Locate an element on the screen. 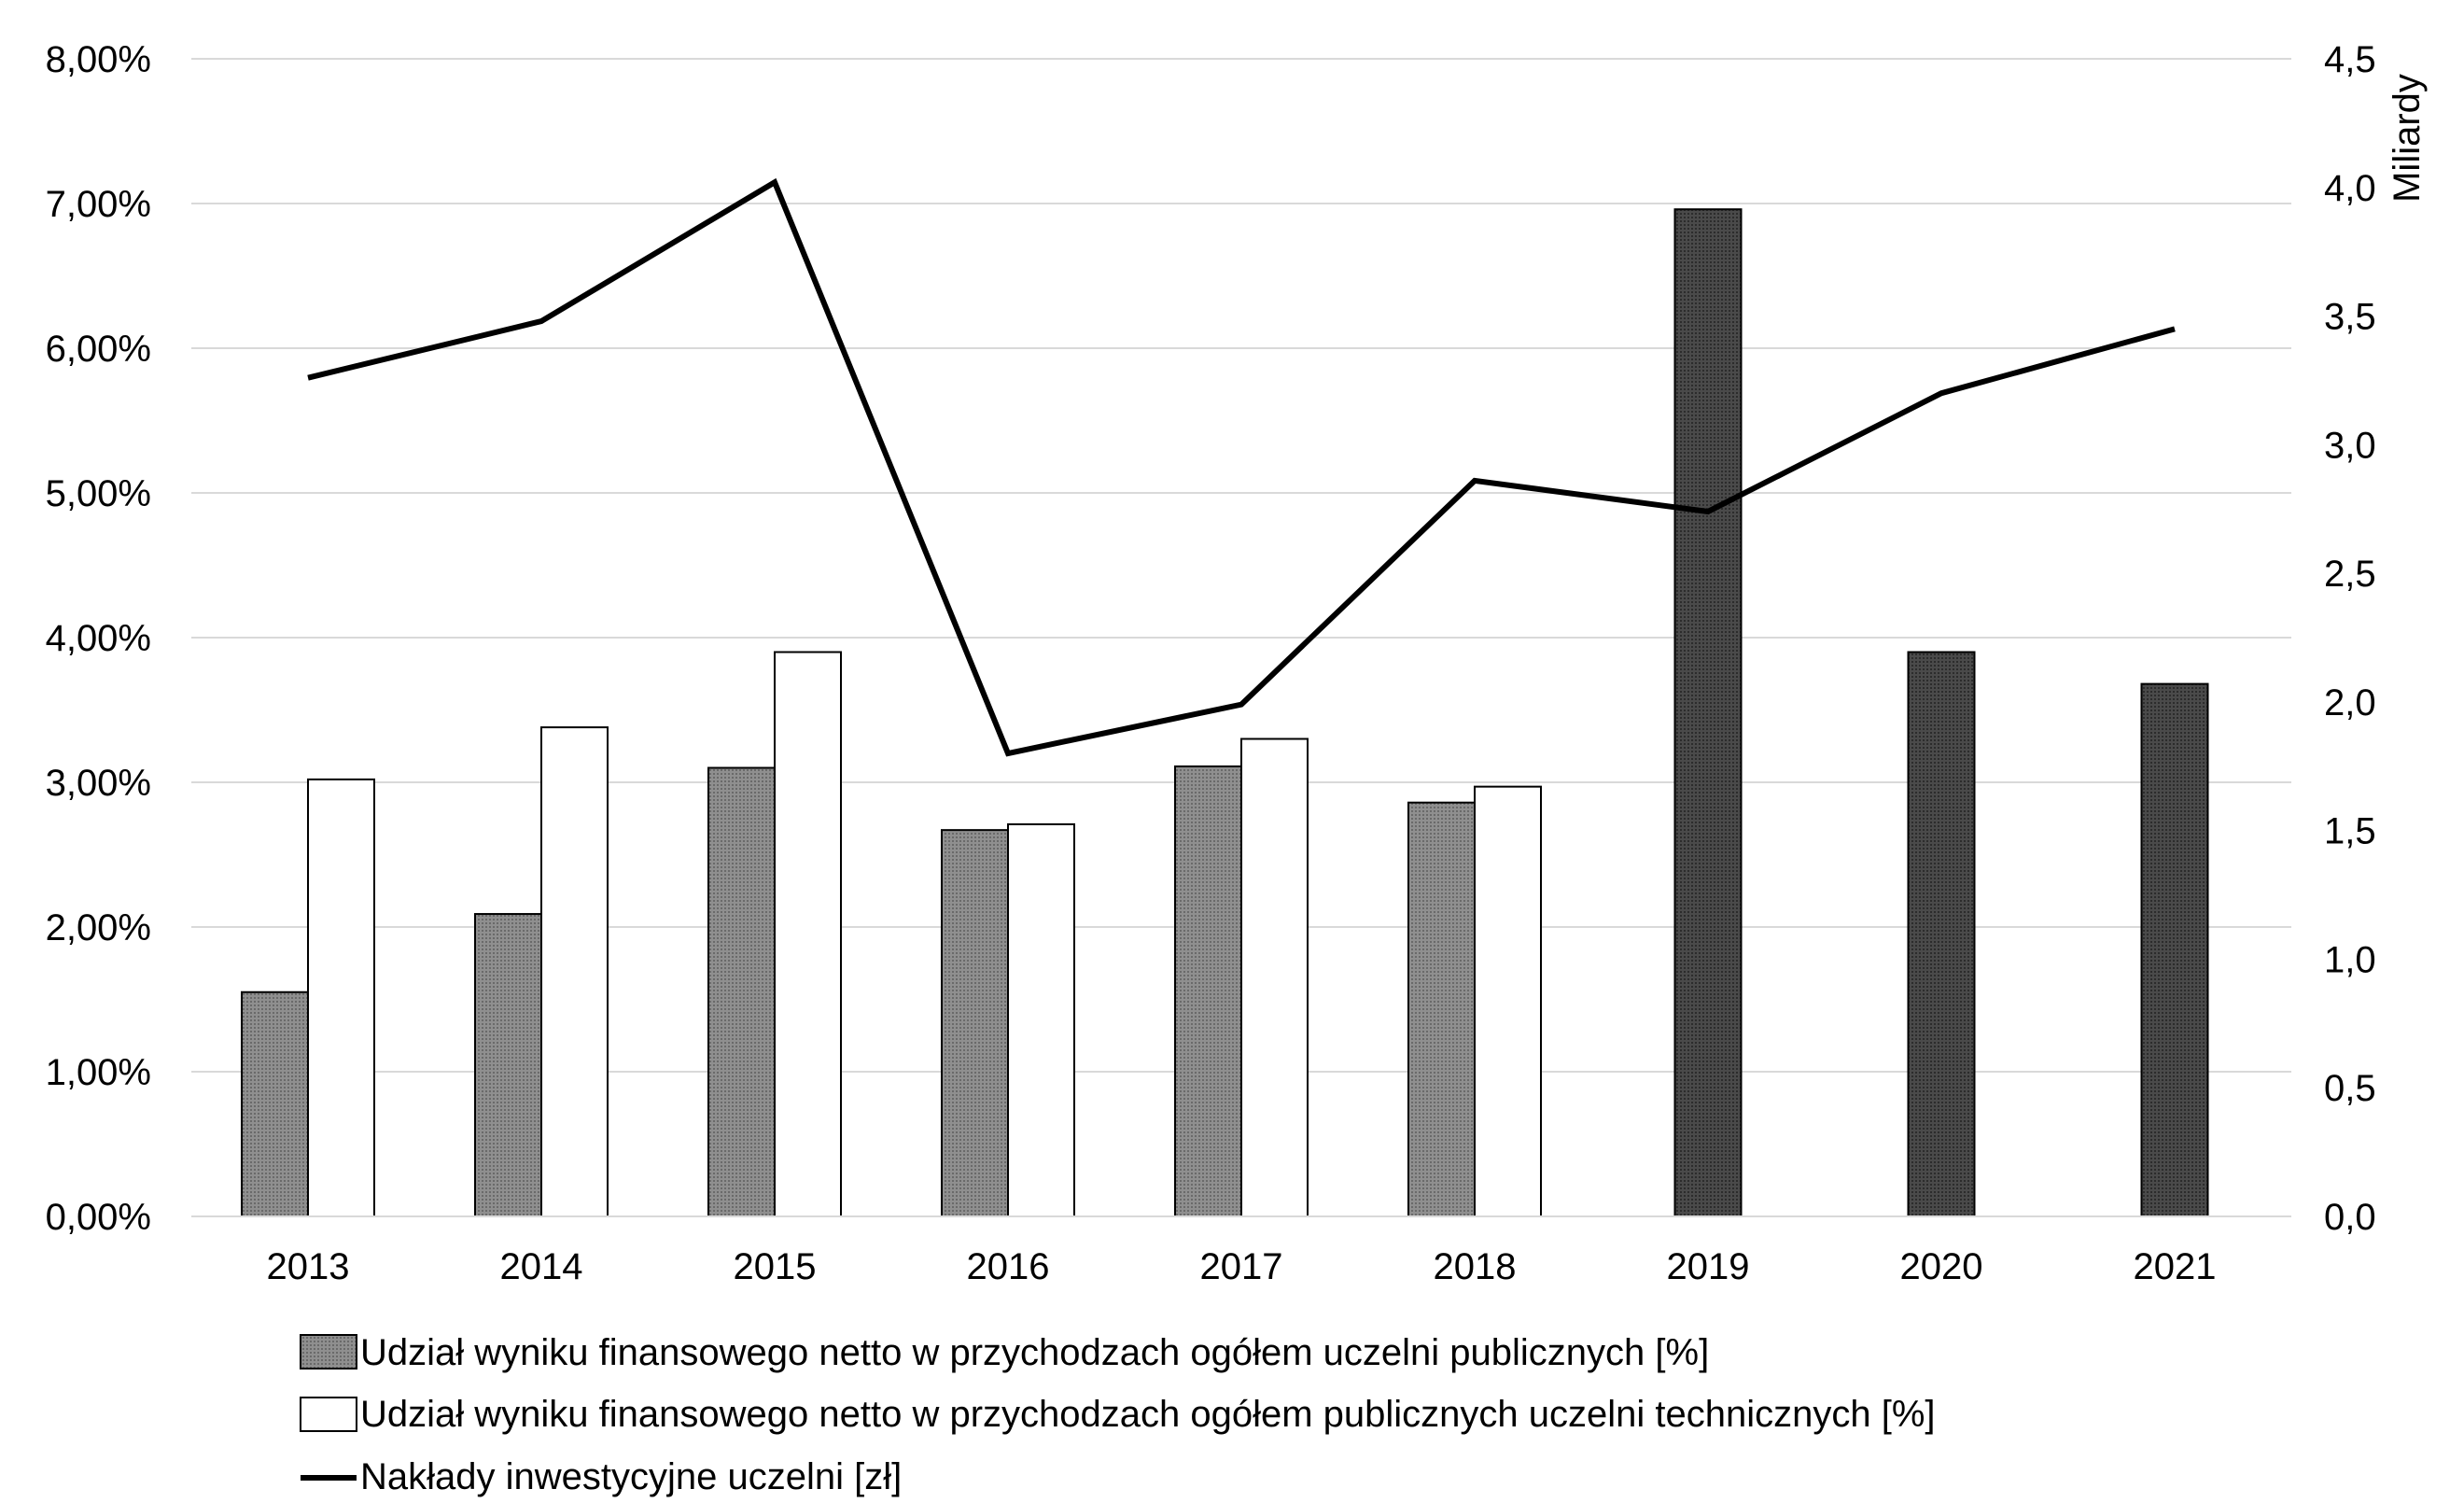 The image size is (2464, 1503). x-tick-label: 2017 is located at coordinates (1241, 1267).